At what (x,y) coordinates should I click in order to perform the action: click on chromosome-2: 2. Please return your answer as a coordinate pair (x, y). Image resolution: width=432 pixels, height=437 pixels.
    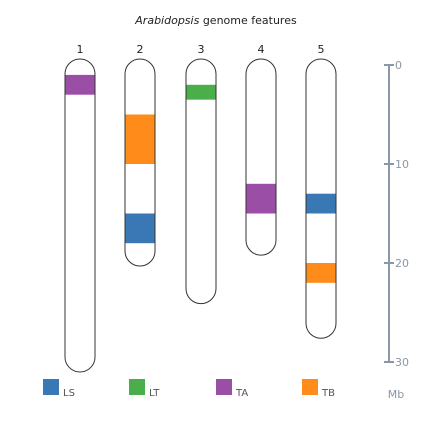
    Looking at the image, I should click on (140, 155).